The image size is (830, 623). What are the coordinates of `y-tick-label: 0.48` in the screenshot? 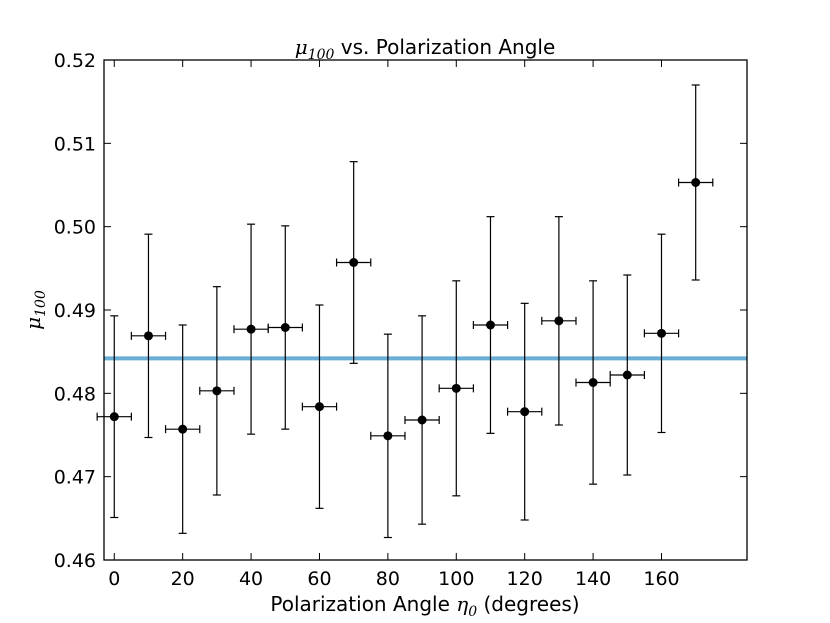 It's located at (75, 394).